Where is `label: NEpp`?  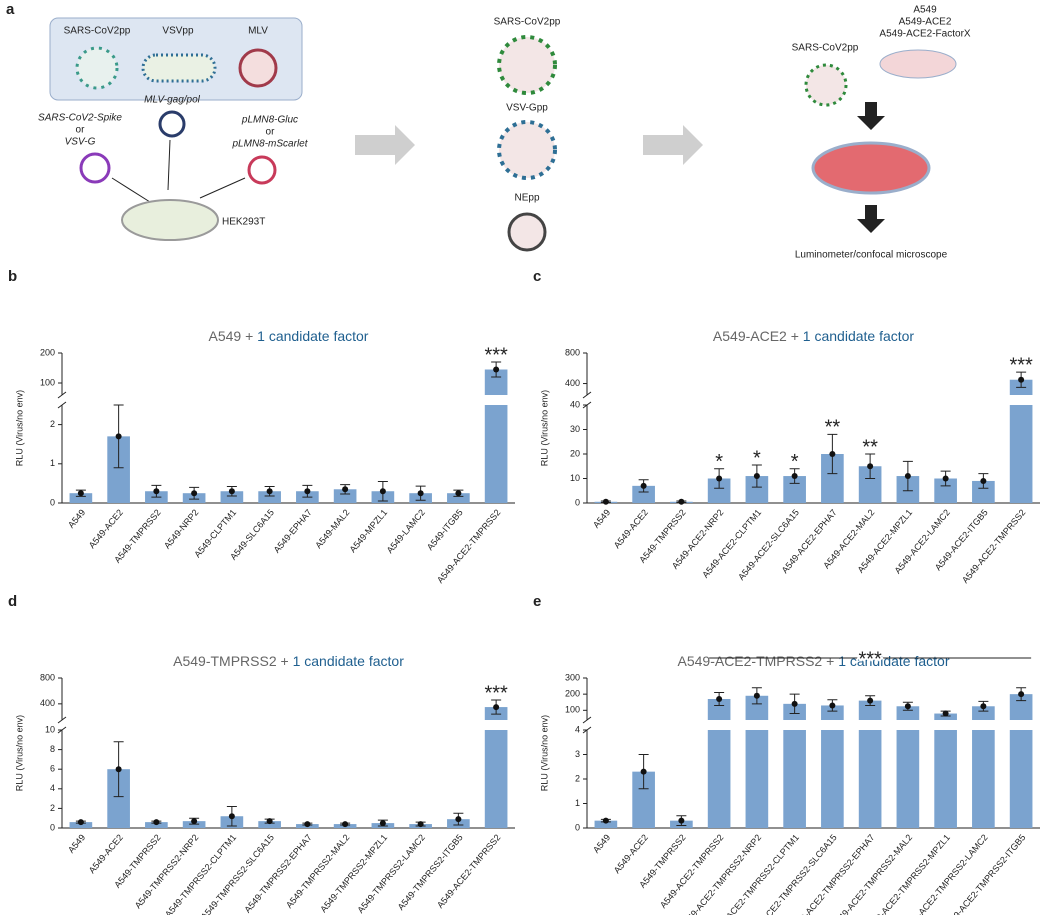
label: NEpp is located at coordinates (526, 198).